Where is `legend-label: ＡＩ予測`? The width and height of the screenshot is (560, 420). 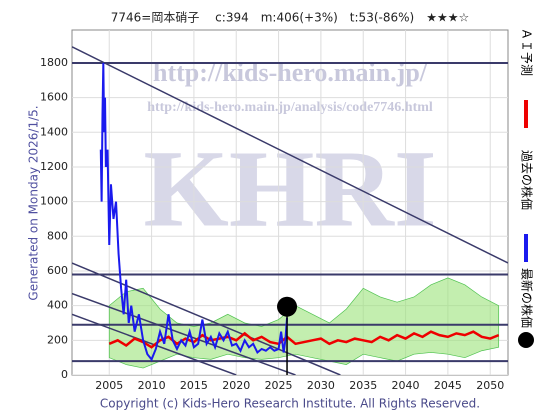
legend-label: ＡＩ予測 is located at coordinates (527, 52).